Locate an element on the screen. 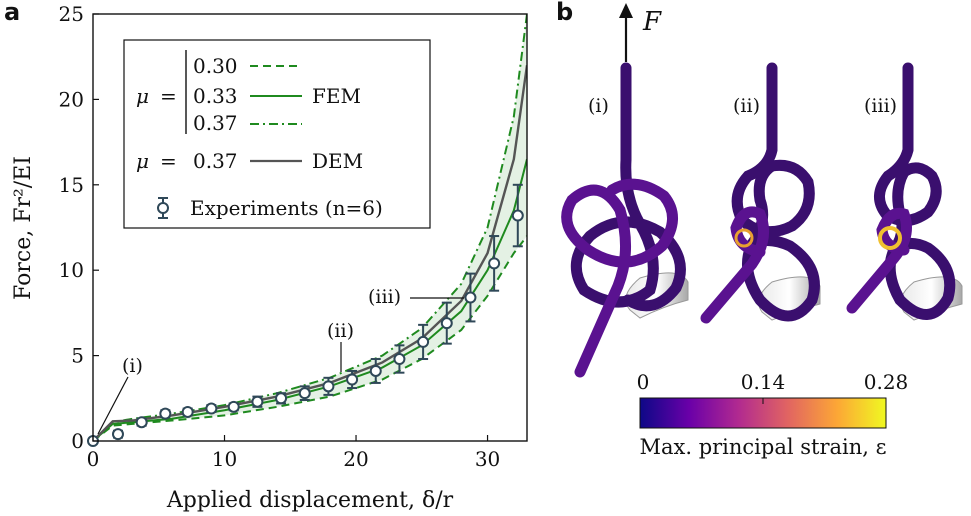  annotation-iii: (iii) is located at coordinates (384, 297).